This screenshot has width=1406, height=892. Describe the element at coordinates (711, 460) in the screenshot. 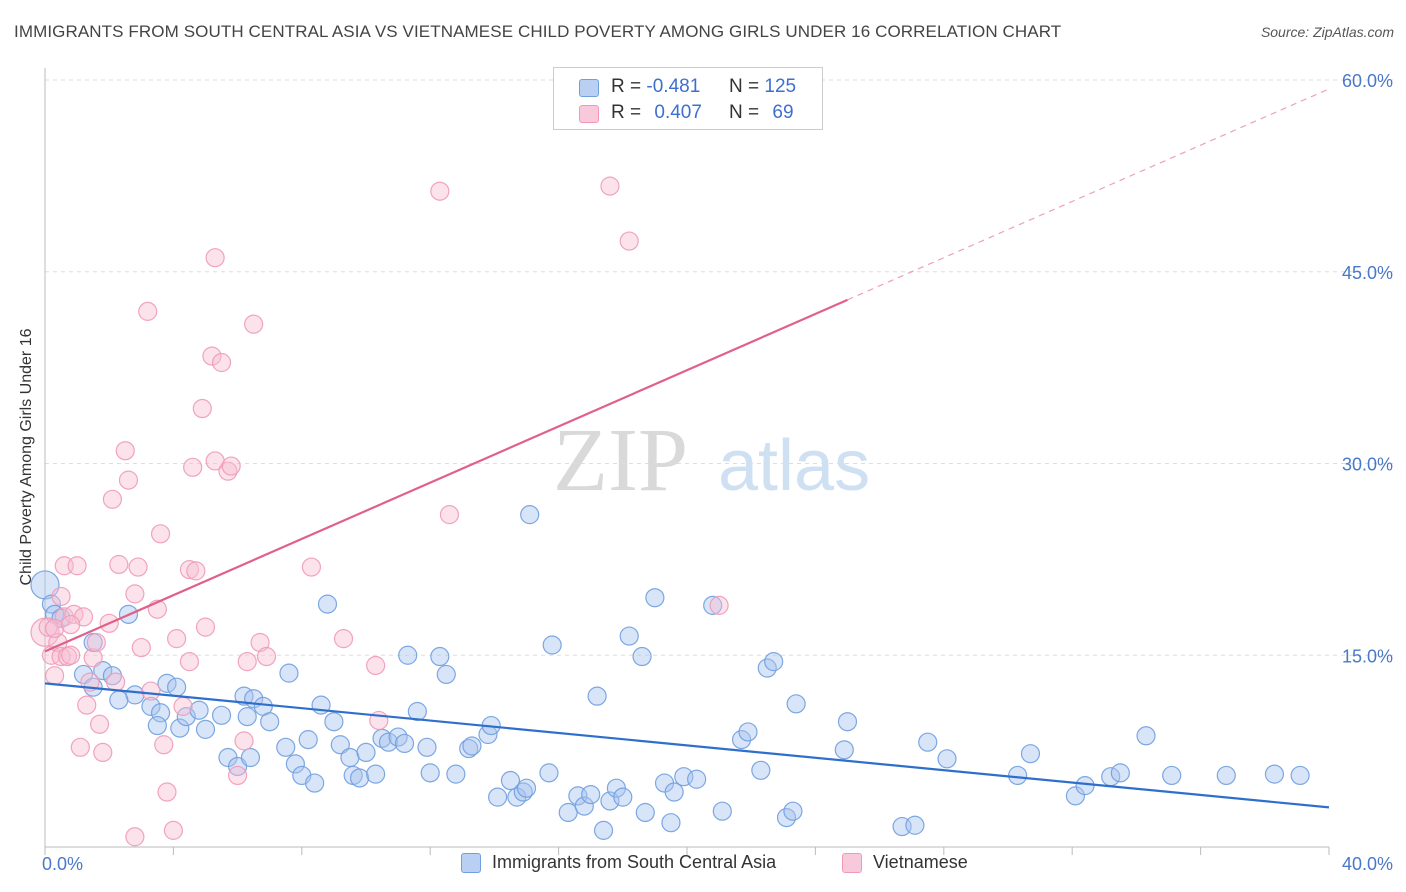

I see `watermark: ZIP atlas` at that location.